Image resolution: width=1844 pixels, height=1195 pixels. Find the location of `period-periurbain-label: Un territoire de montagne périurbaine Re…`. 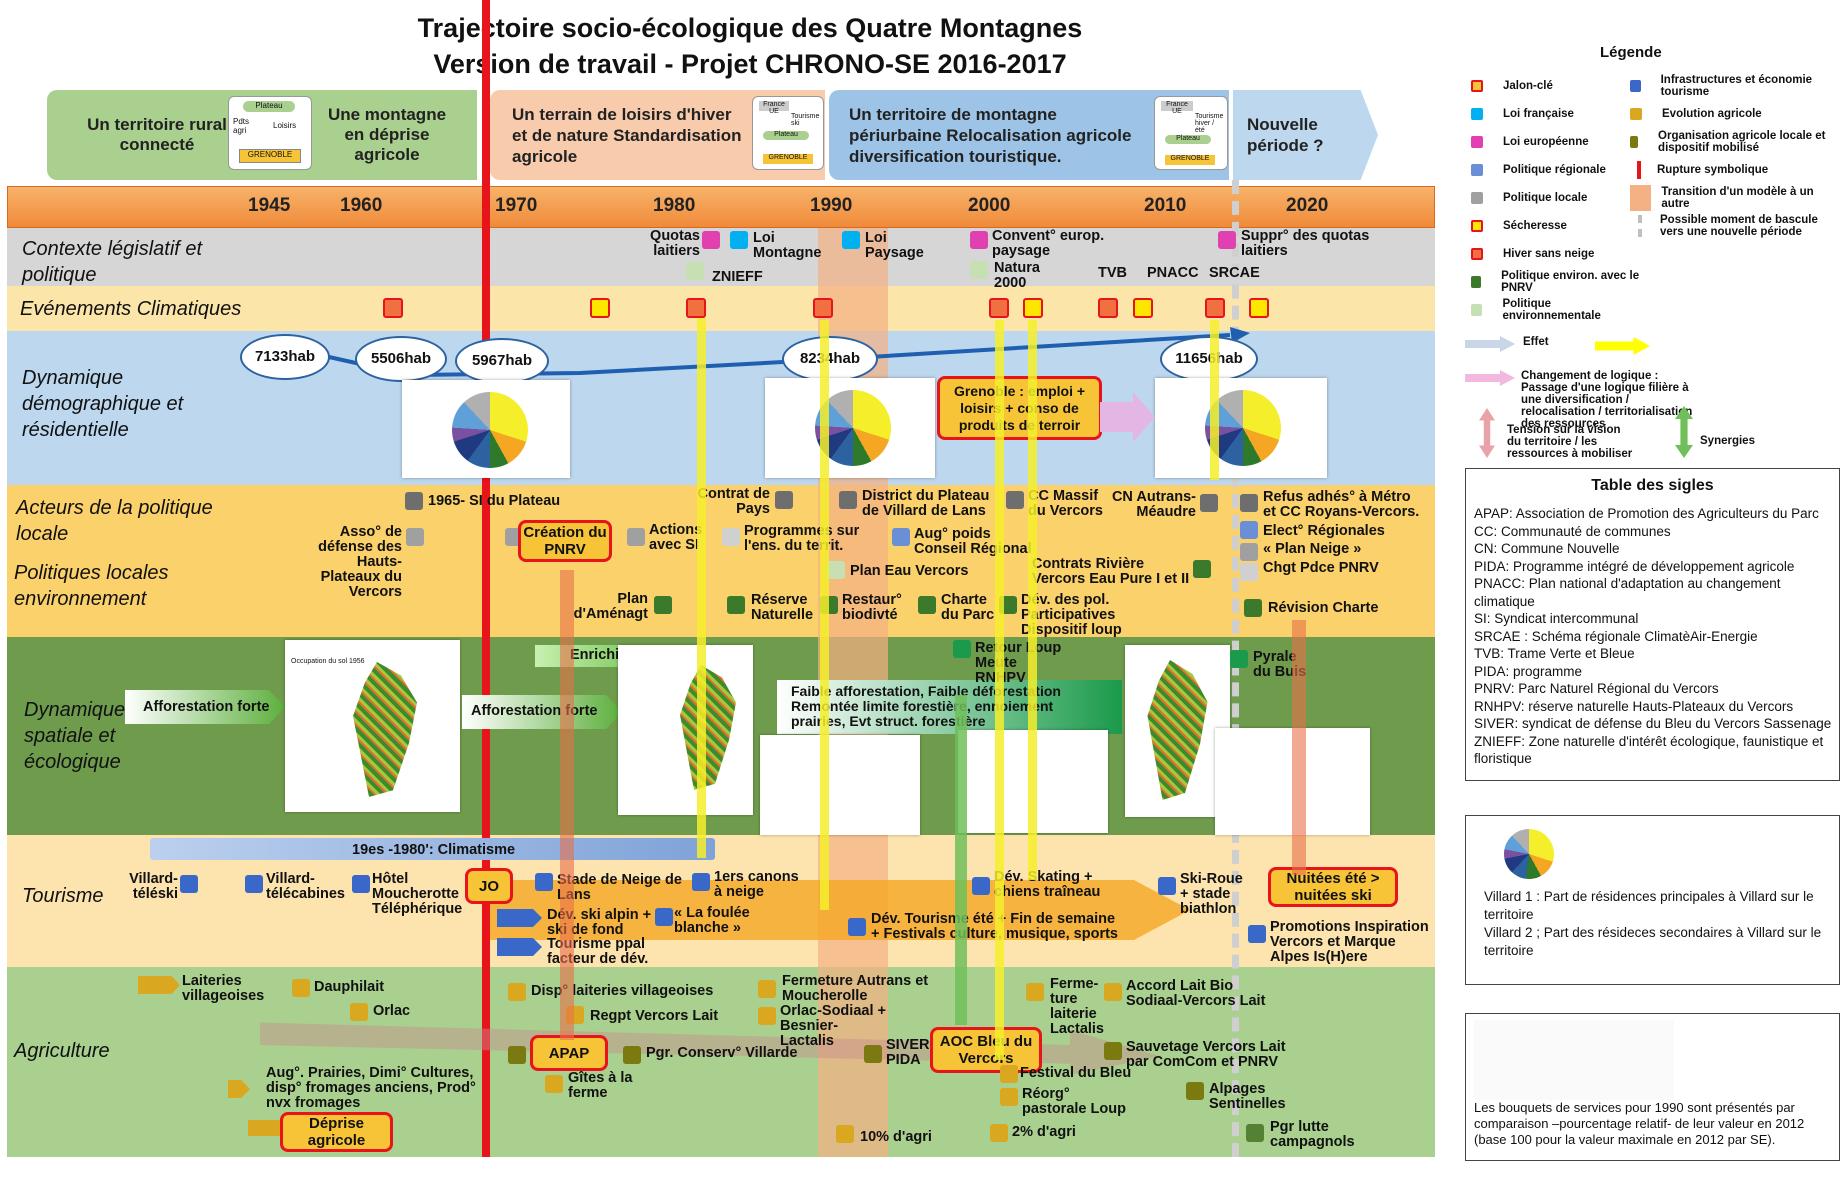

period-periurbain-label: Un territoire de montagne périurbaine Re… is located at coordinates (990, 135).